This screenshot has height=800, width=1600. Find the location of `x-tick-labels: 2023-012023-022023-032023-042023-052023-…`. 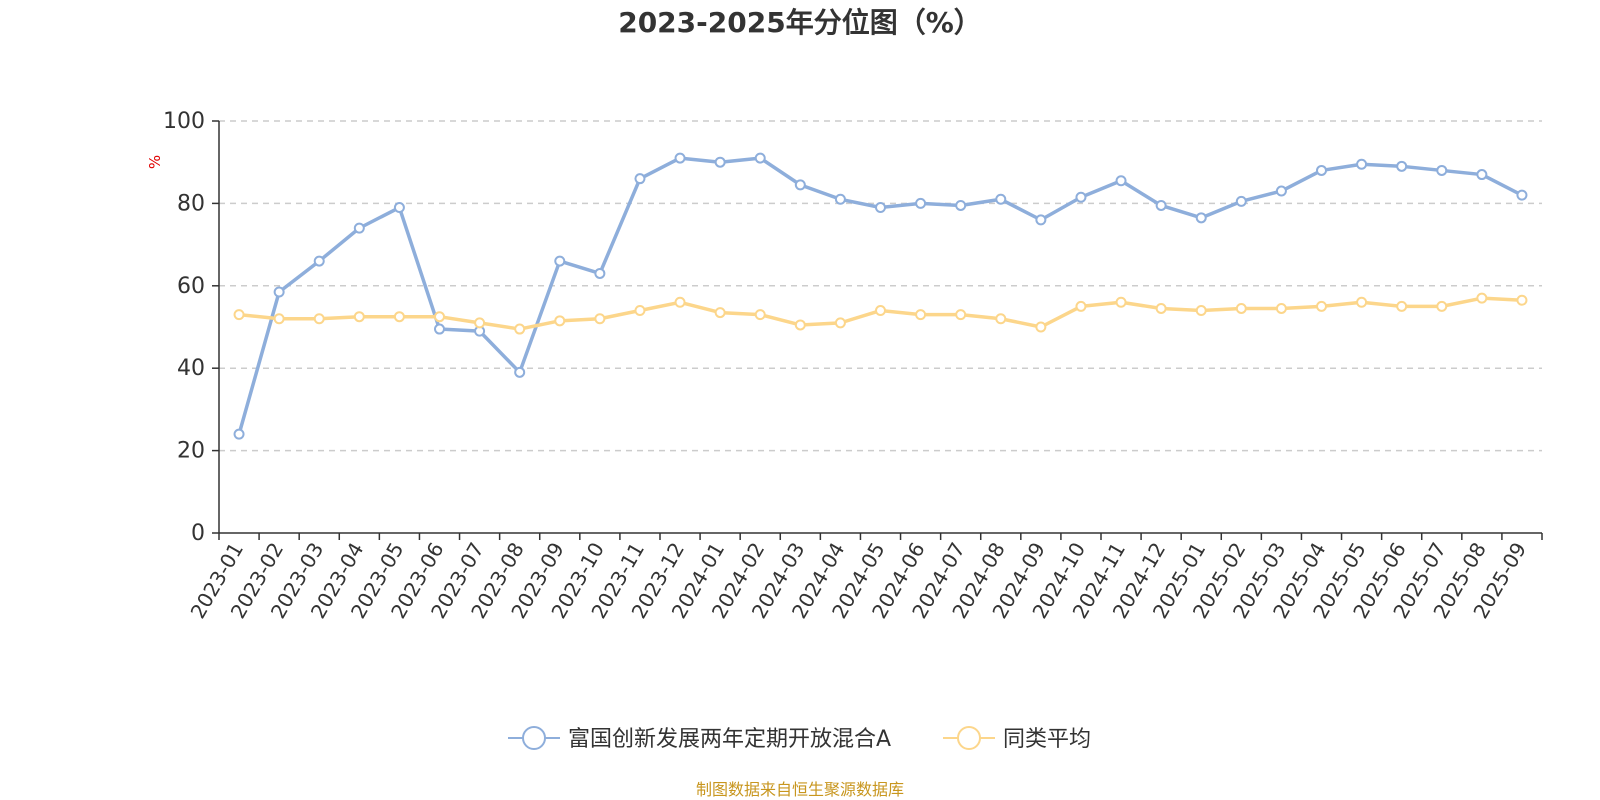

x-tick-labels: 2023-012023-022023-032023-042023-052023-… is located at coordinates (858, 580).